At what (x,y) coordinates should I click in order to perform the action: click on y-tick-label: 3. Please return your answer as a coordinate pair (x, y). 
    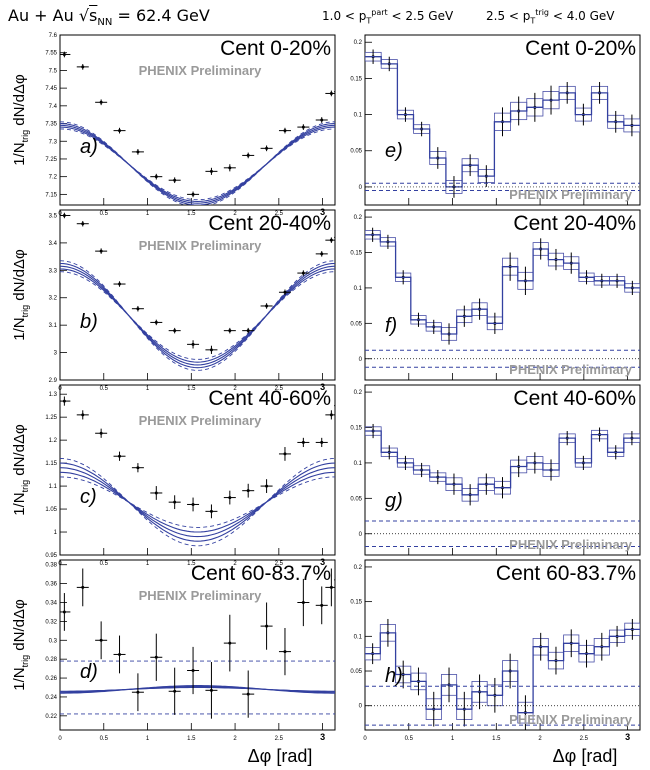
    Looking at the image, I should click on (56, 354).